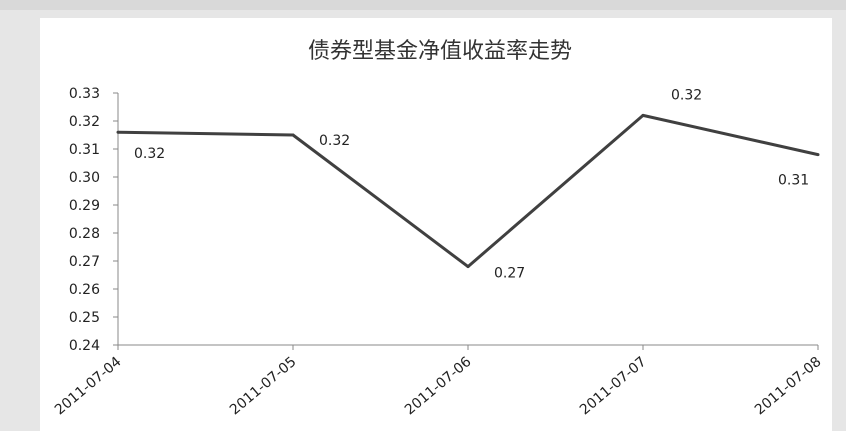  Describe the element at coordinates (84, 94) in the screenshot. I see `y-tick-label: 0.33` at that location.